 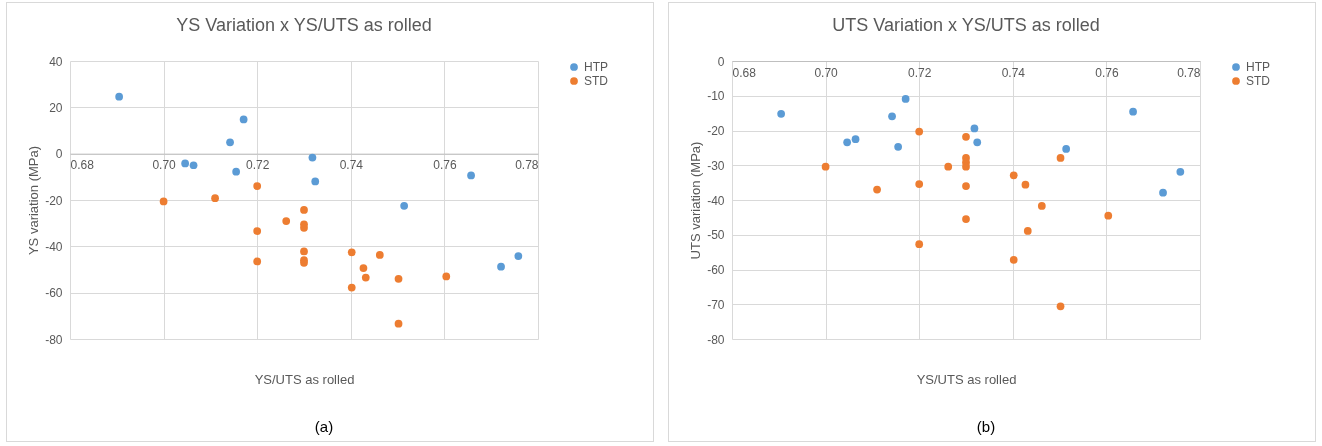 I want to click on y-tick-label: -50, so click(x=716, y=235).